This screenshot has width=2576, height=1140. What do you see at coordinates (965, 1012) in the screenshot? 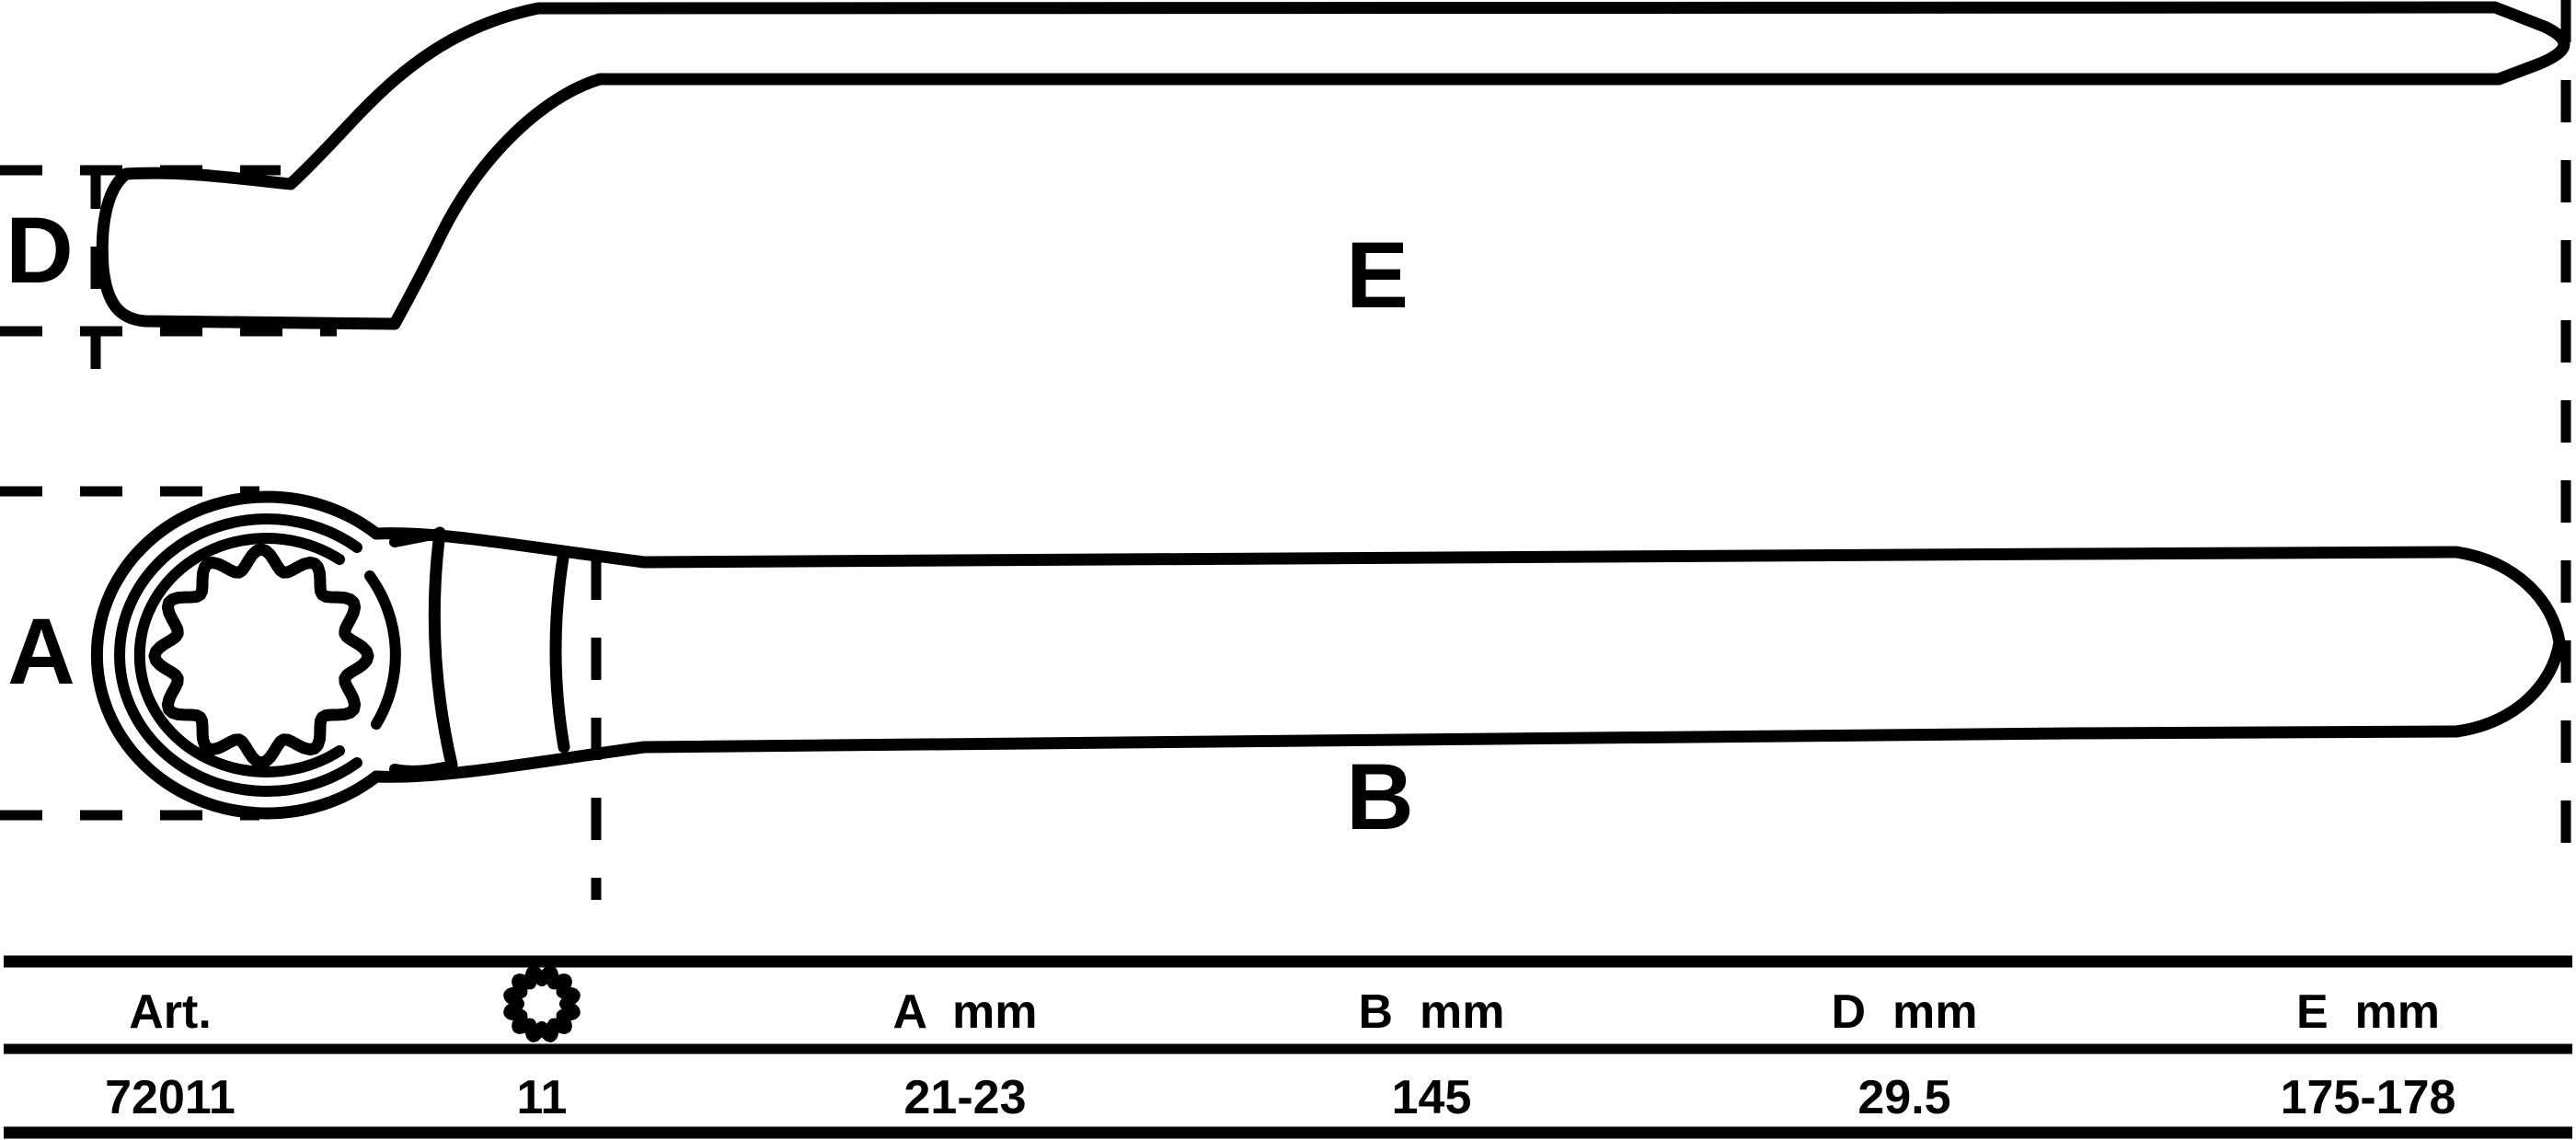
I see `col-header-a-mm: A mm` at bounding box center [965, 1012].